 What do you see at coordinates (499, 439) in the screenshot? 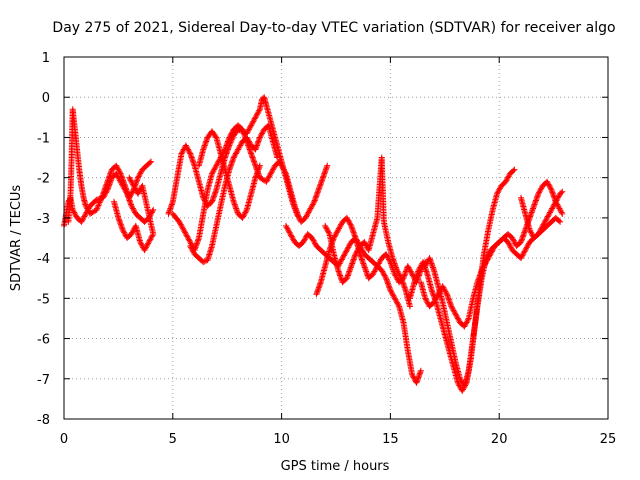
I see `x-tick-label: 20` at bounding box center [499, 439].